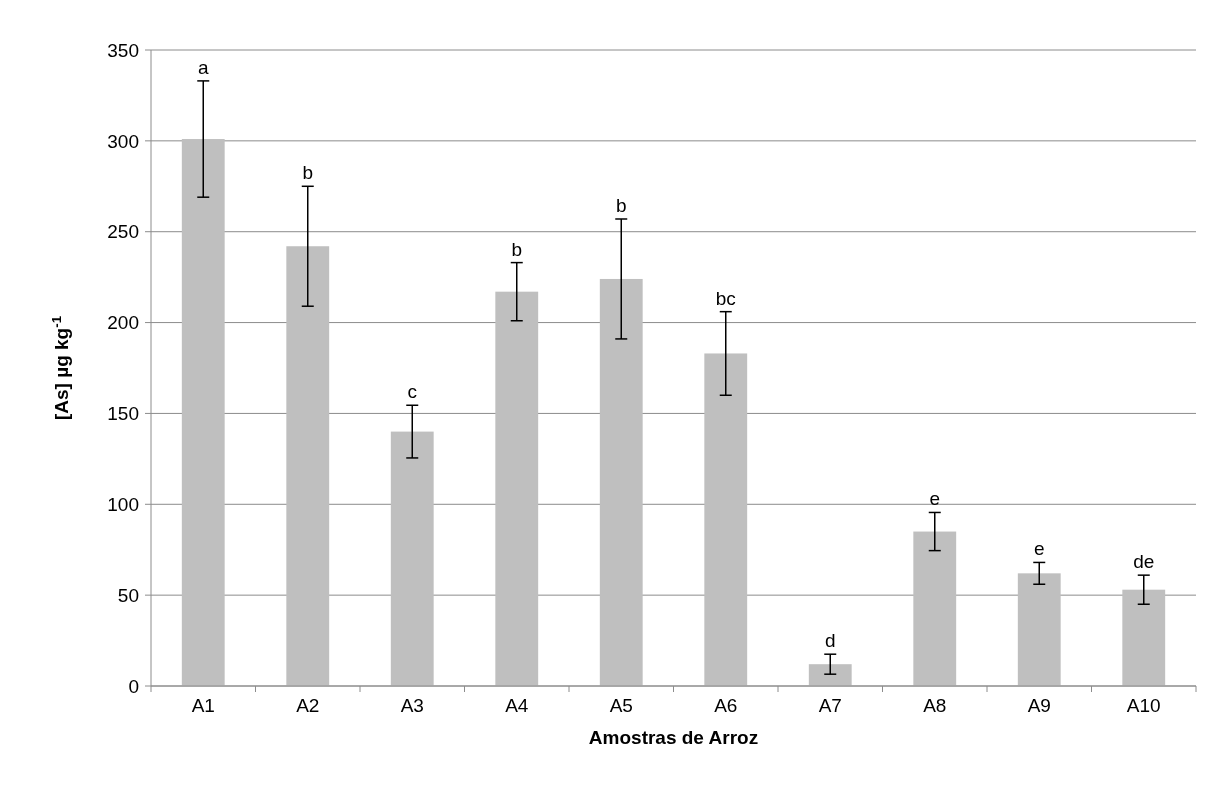 Image resolution: width=1214 pixels, height=787 pixels. I want to click on x-tick-label: A10, so click(1143, 705).